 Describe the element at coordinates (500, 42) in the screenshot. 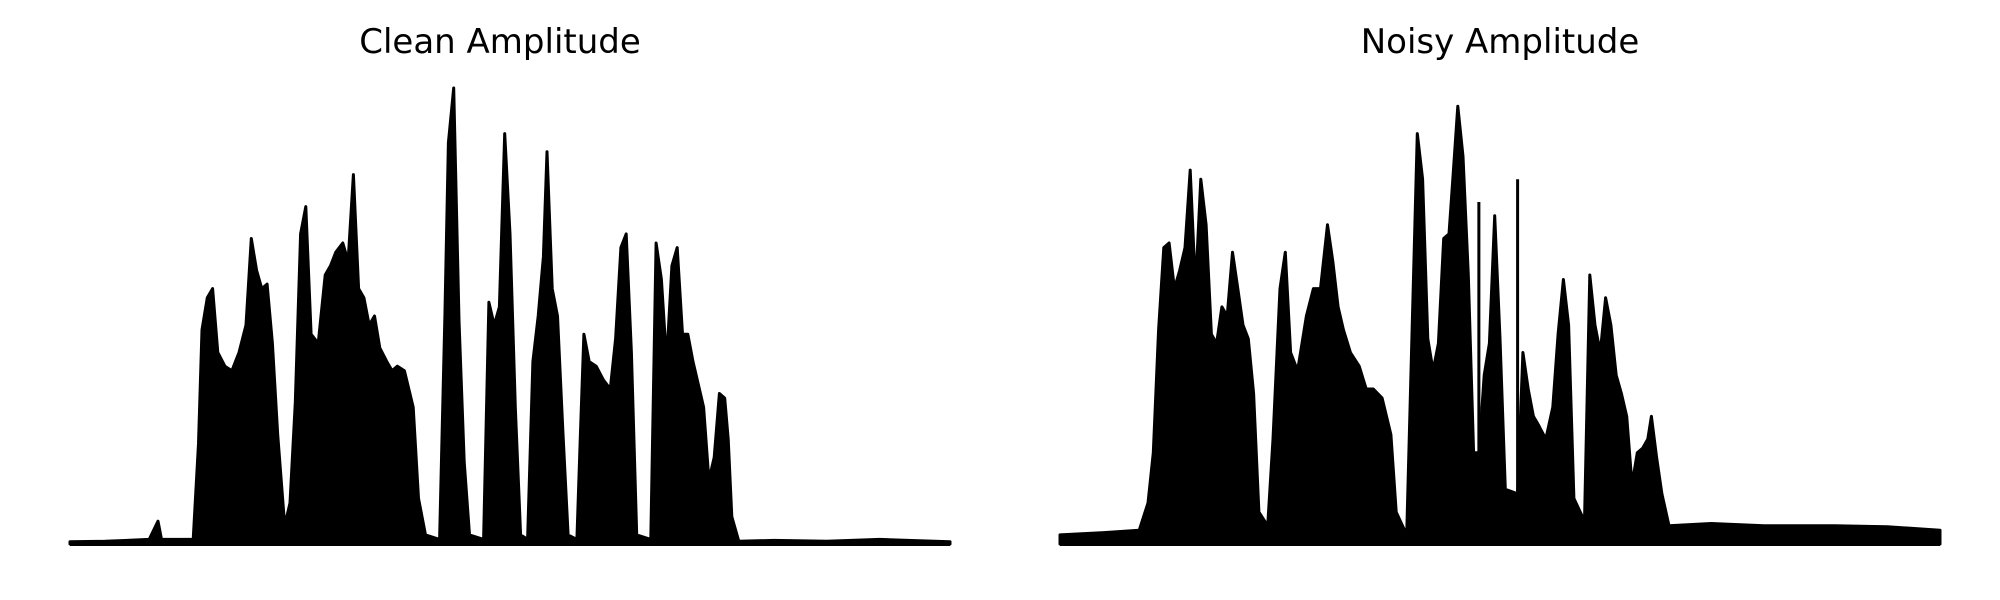

I see `chart-title: Clean Amplitude` at that location.